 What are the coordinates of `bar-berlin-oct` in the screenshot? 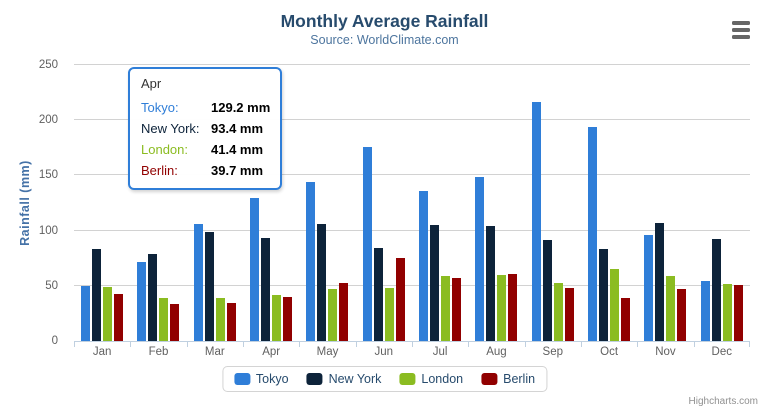 It's located at (626, 319).